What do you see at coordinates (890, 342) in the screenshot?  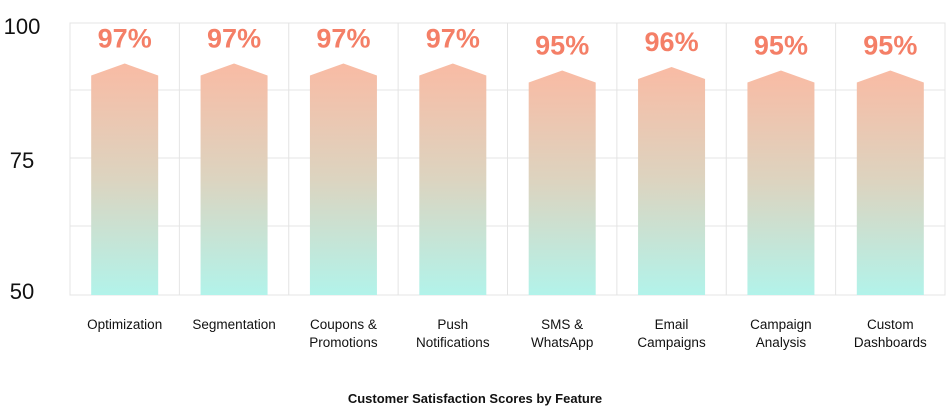 I see `x-tick-label-line: Dashboards` at bounding box center [890, 342].